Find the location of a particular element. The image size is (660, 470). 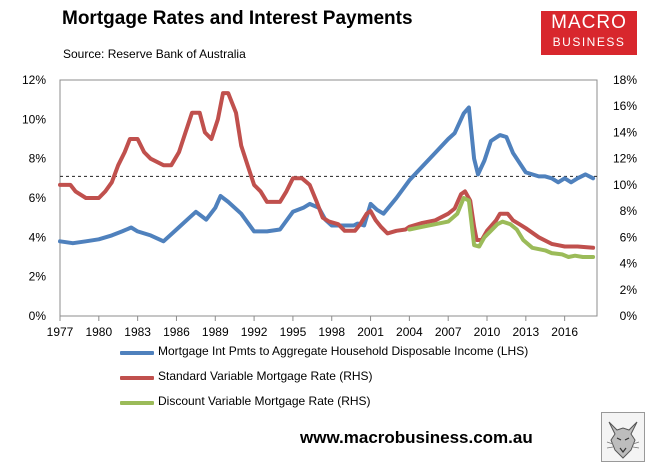

legend-swatch-lhs is located at coordinates (137, 353).